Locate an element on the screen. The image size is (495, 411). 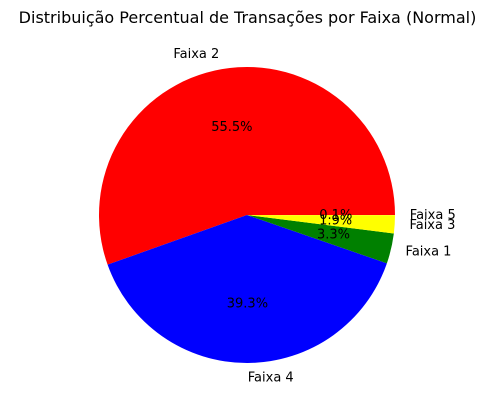
slice-pct-faixa-5: 0.1% is located at coordinates (335, 215).